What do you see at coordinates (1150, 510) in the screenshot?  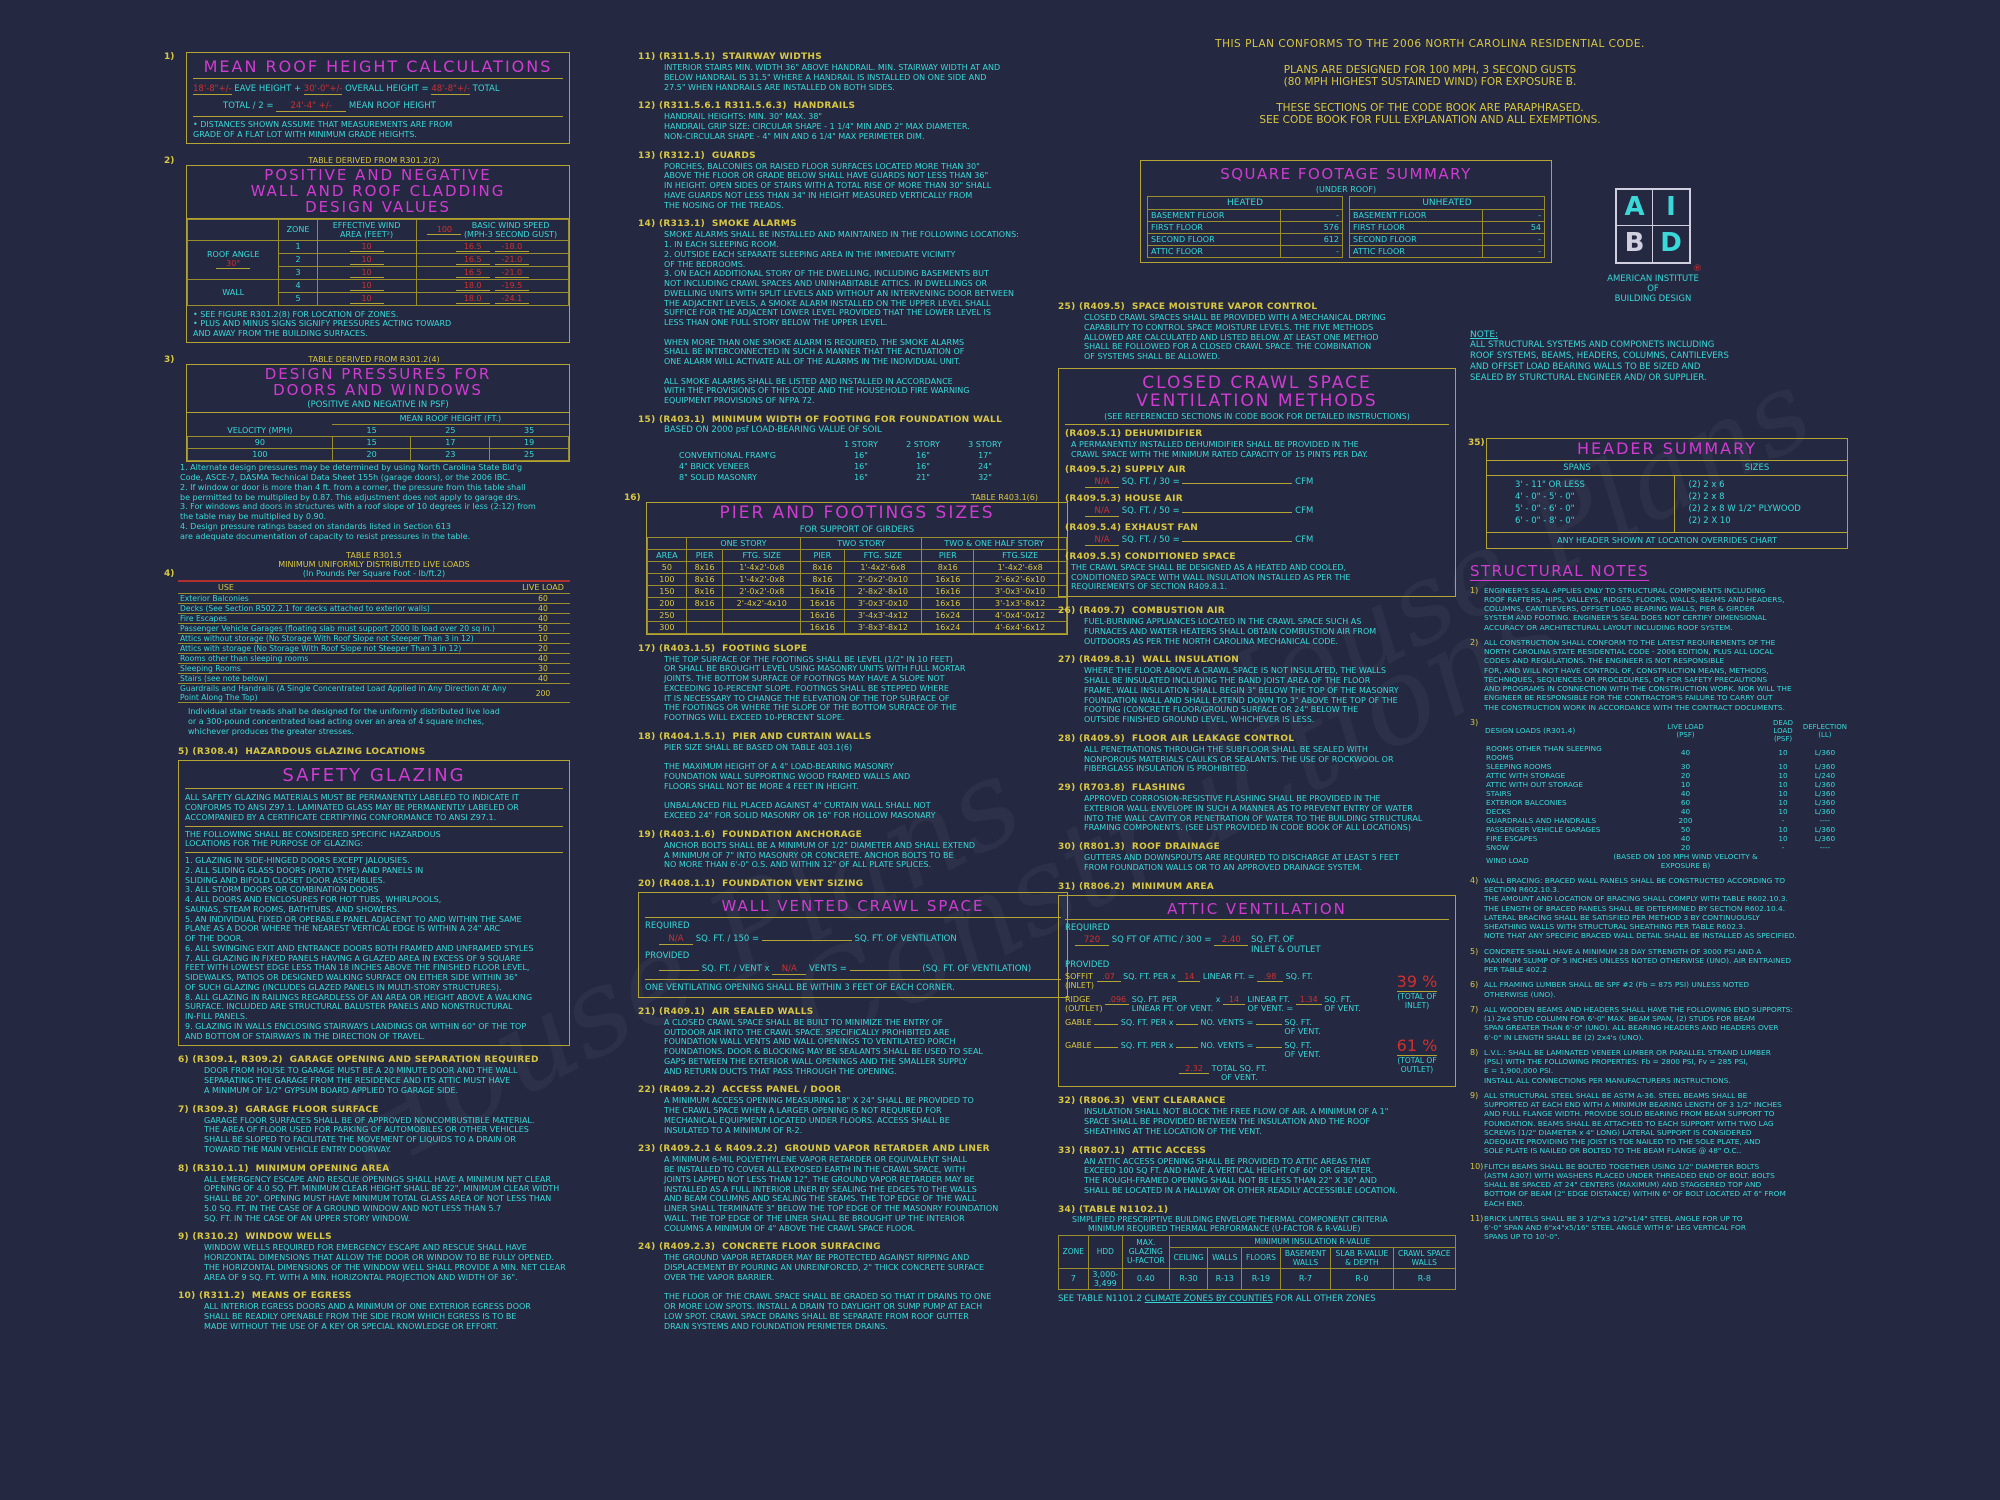 I see `house-air-formula: SQ. FT. / 50 =` at bounding box center [1150, 510].